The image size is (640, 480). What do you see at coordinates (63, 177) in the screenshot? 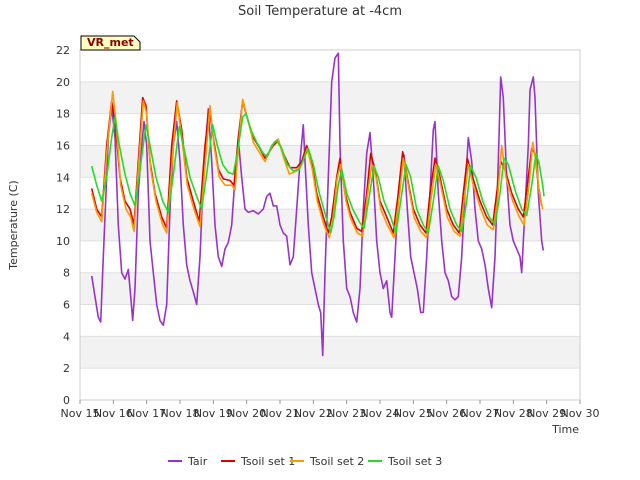
I see `y-tick-label: 14` at bounding box center [63, 177].